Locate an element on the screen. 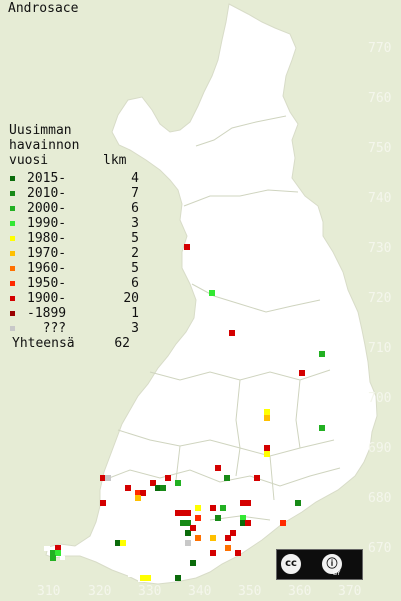  legend-row-label: 1900- is located at coordinates (47, 298).